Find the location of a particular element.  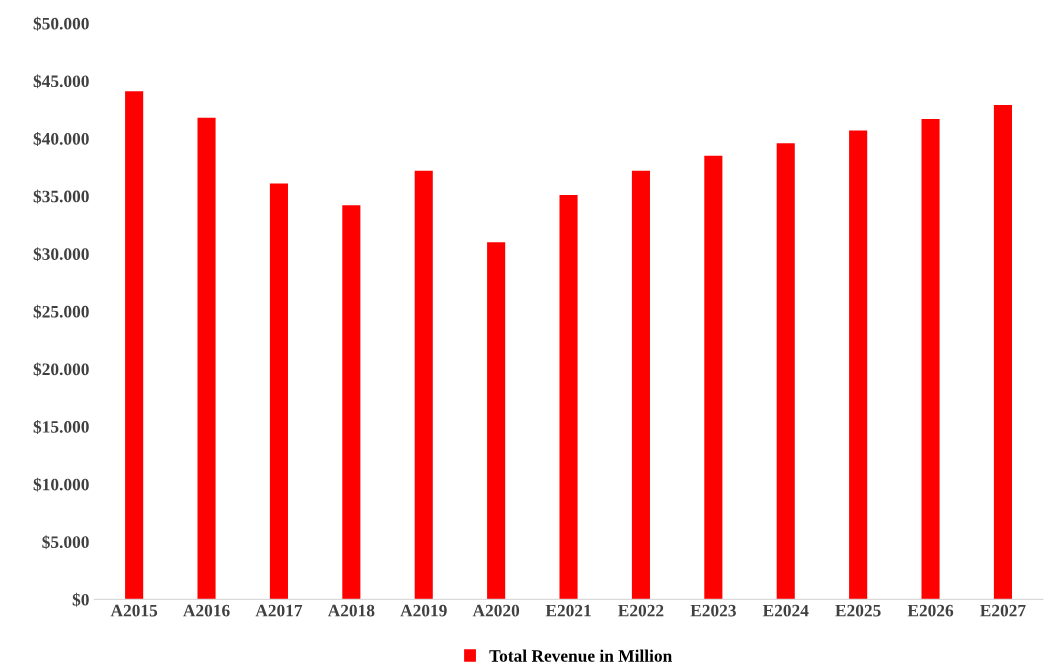

y-tick-label: $25.000 is located at coordinates (61, 311).